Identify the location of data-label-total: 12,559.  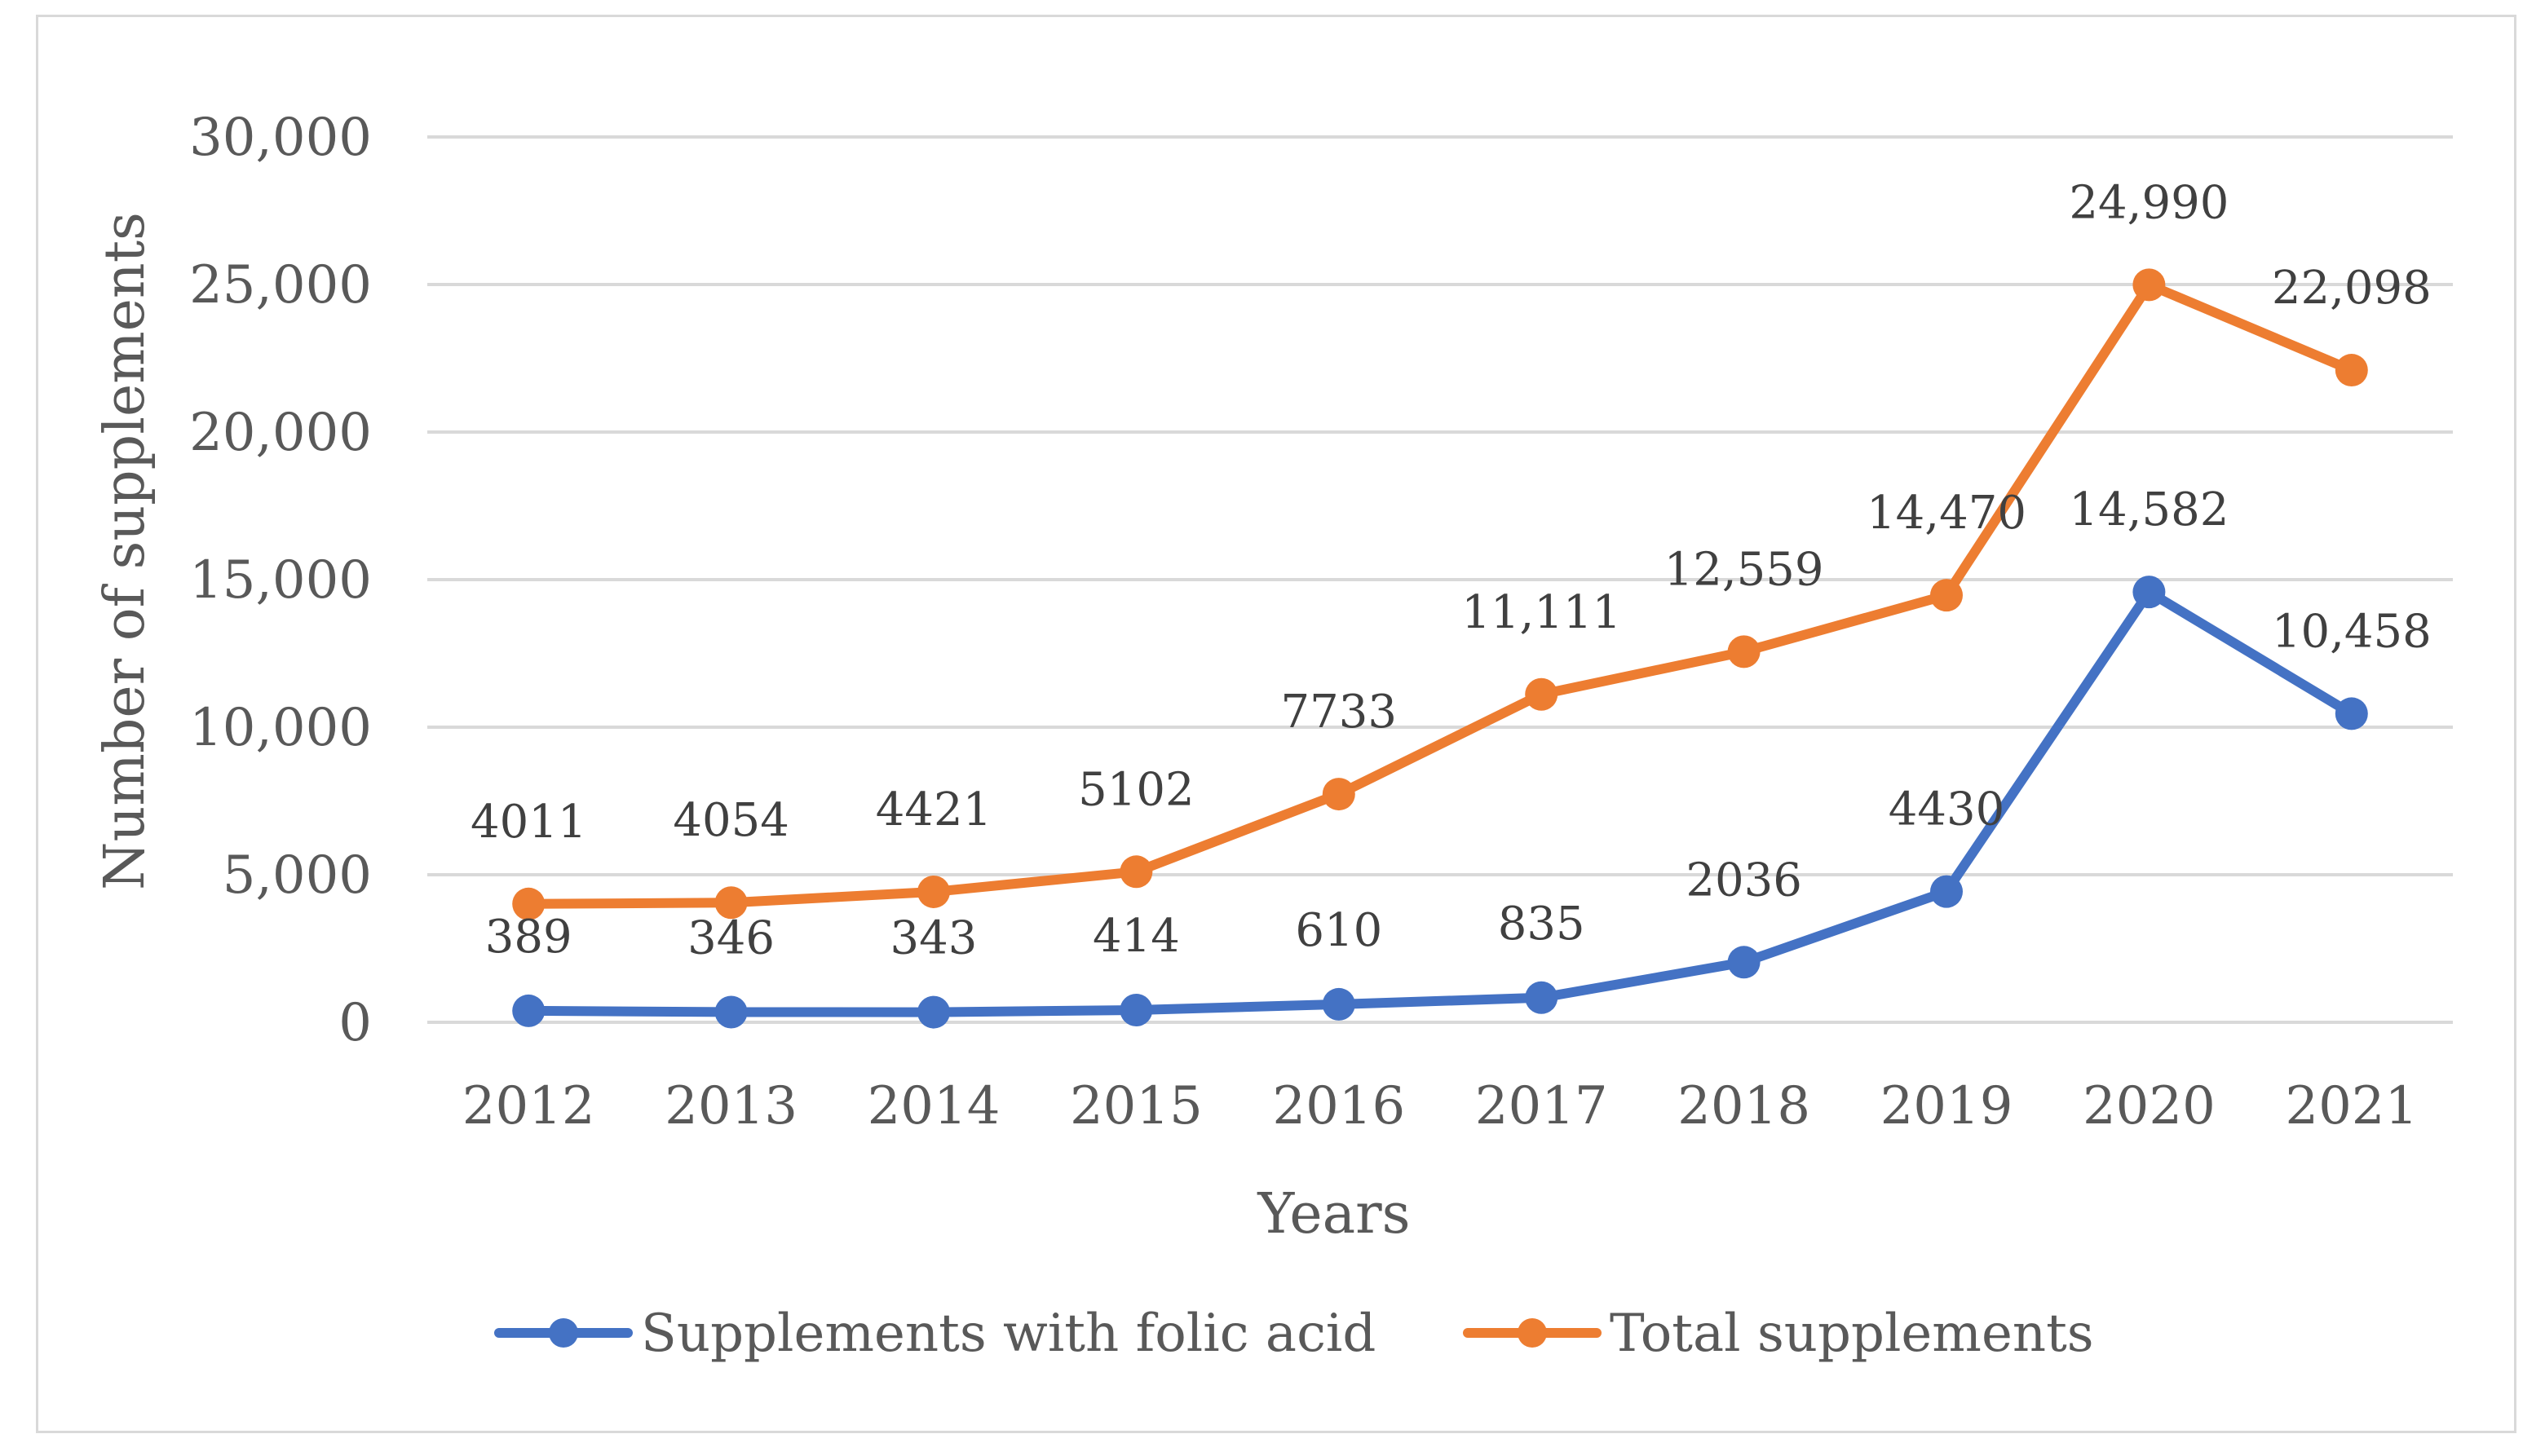
(1744, 569).